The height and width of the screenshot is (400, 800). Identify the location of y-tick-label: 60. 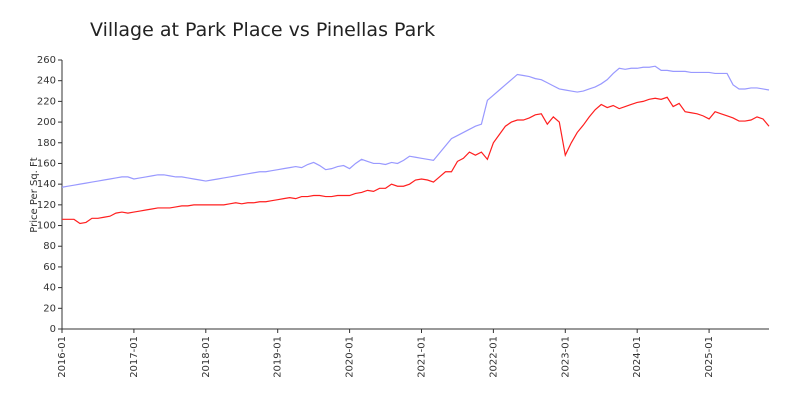
(49, 267).